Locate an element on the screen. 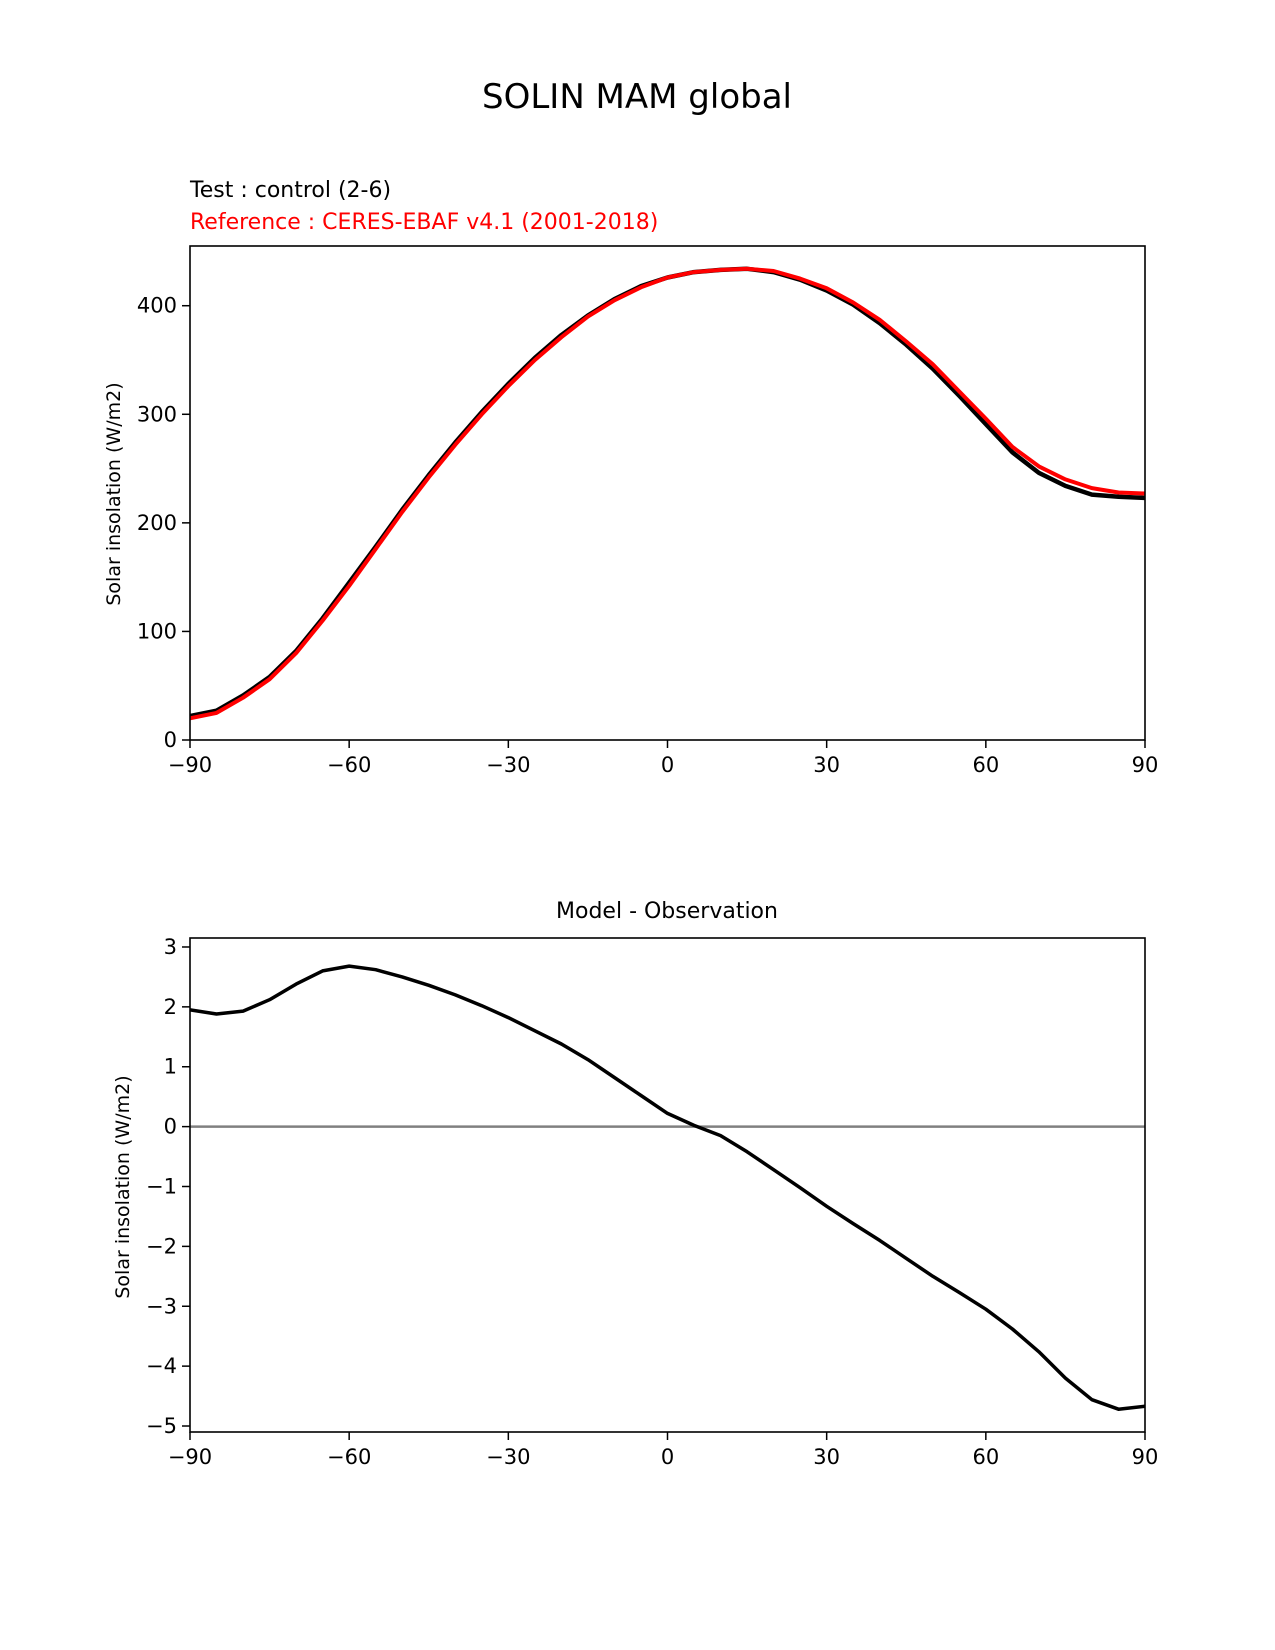 This screenshot has width=1275, height=1650. y-tick-label: 200 is located at coordinates (157, 523).